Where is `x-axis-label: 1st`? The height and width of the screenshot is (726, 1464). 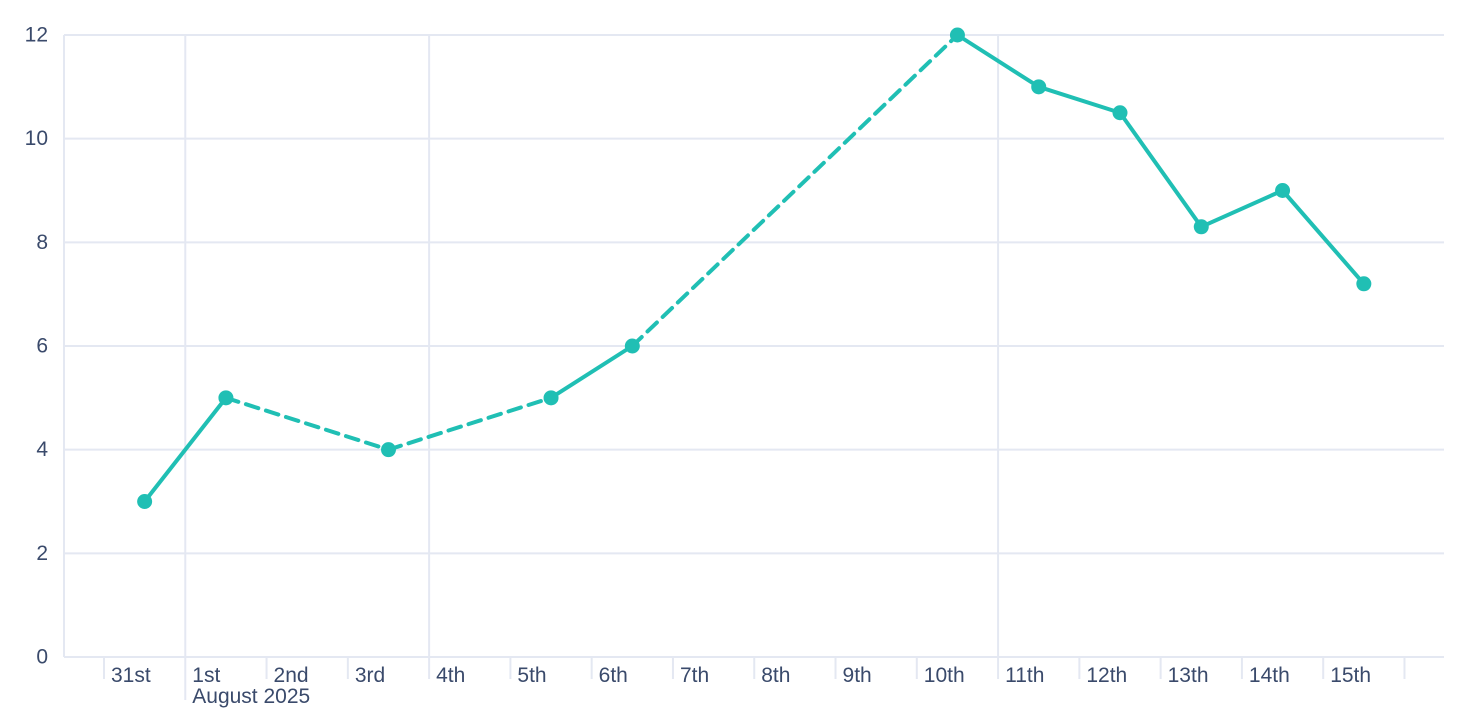
x-axis-label: 1st is located at coordinates (206, 675).